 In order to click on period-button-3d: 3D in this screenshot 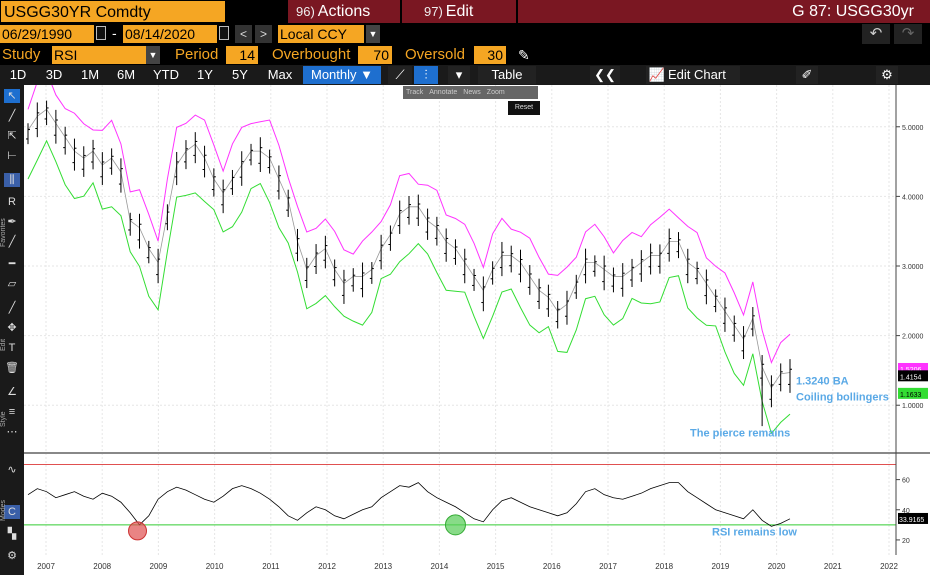, I will do `click(54, 74)`.